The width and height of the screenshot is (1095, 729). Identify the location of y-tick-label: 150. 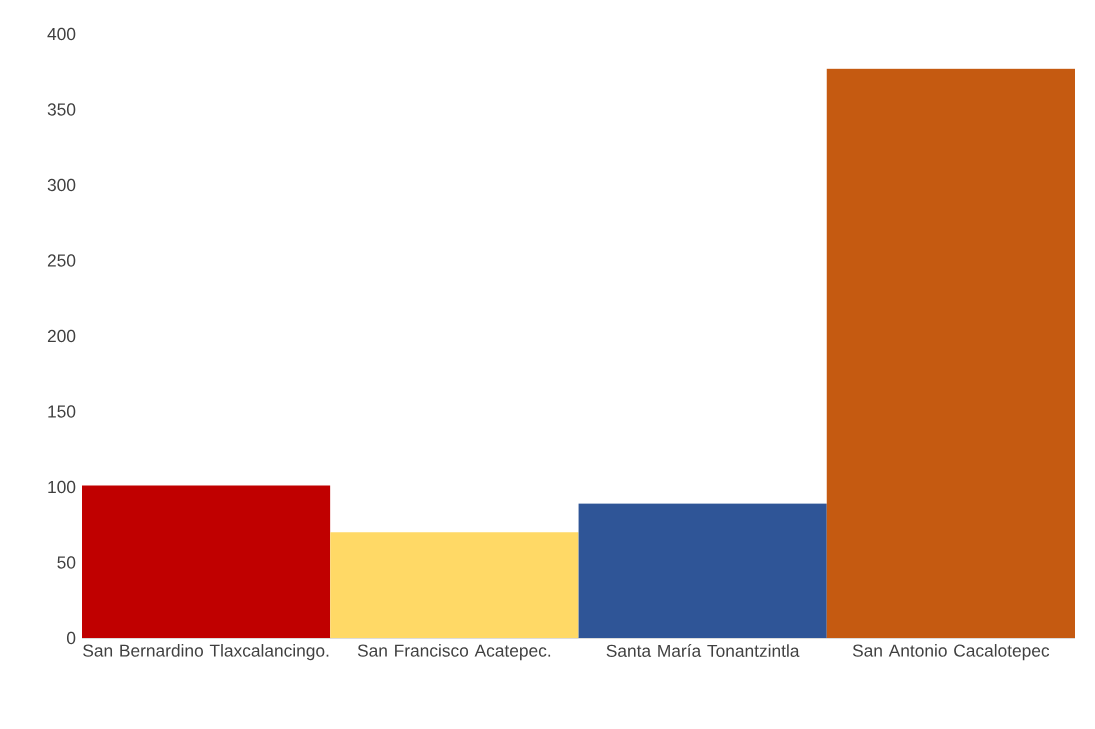
(62, 411).